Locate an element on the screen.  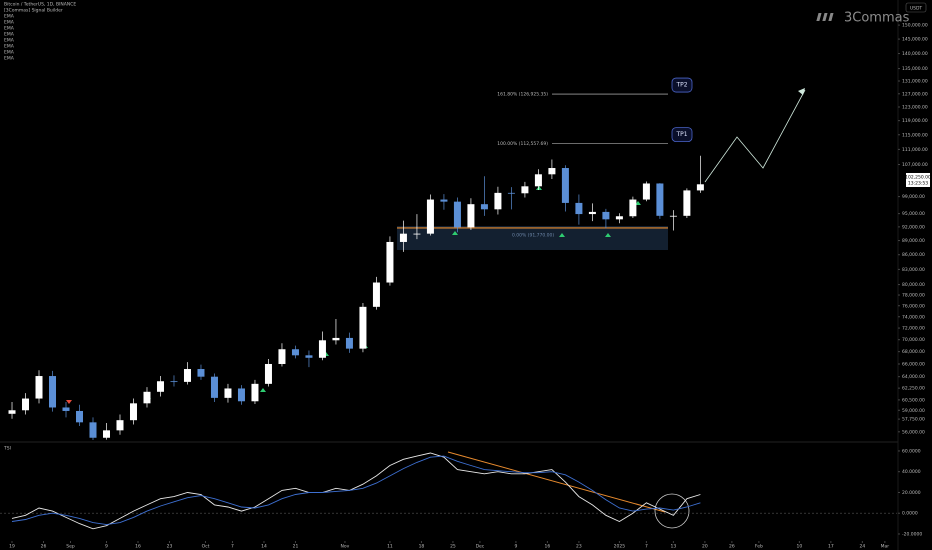
currency-label: USDT is located at coordinates (916, 9).